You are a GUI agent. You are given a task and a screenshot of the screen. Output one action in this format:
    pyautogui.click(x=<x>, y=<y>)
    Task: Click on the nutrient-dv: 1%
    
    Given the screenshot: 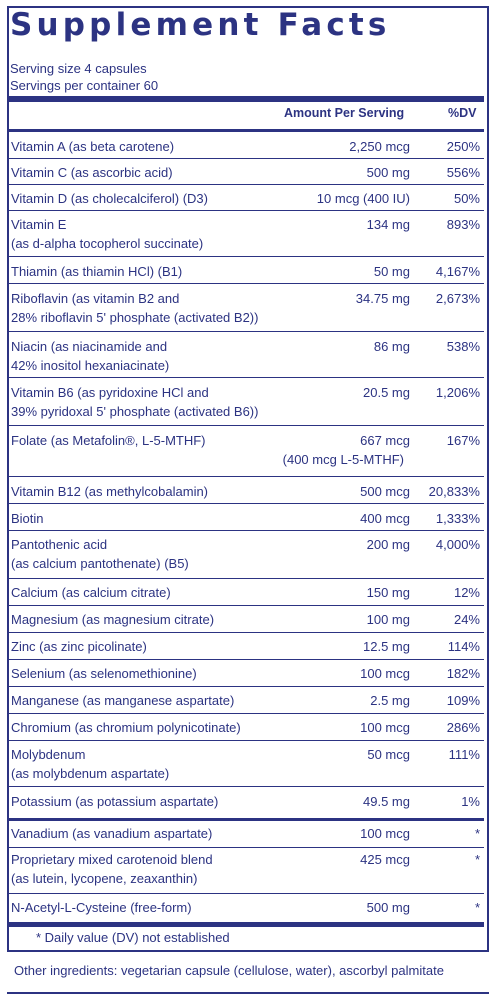 What is the action you would take?
    pyautogui.click(x=470, y=801)
    